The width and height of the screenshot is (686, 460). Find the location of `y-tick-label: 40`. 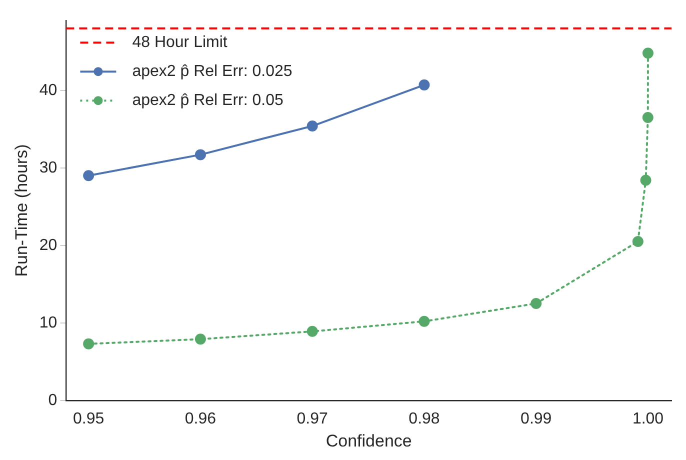

y-tick-label: 40 is located at coordinates (48, 90).